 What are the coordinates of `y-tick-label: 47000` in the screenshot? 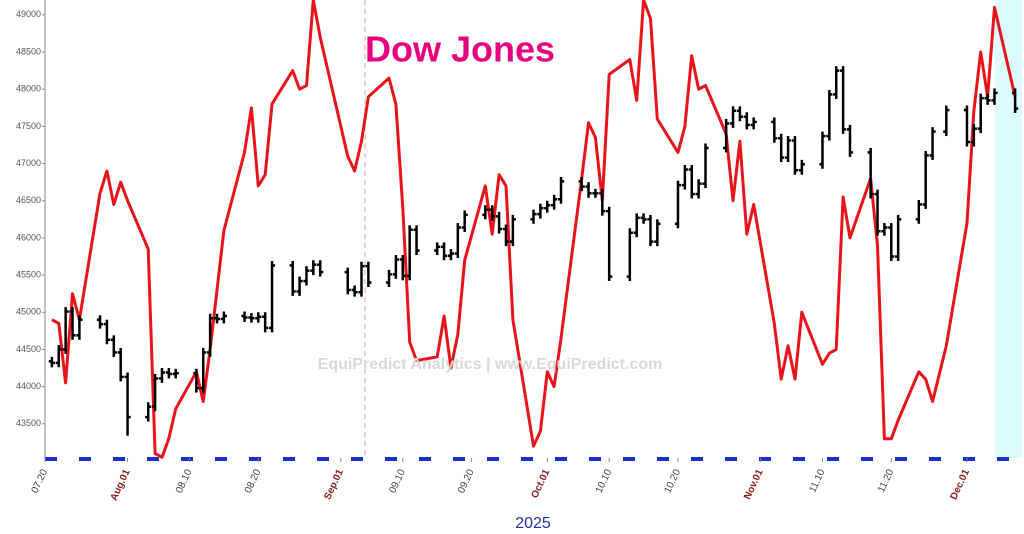 It's located at (28, 163).